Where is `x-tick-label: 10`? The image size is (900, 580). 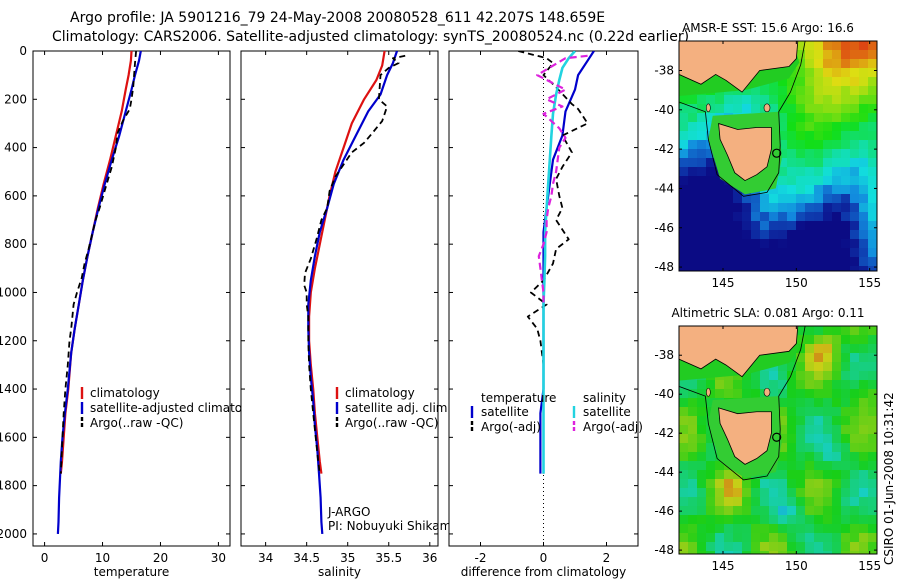 x-tick-label: 10 is located at coordinates (102, 558).